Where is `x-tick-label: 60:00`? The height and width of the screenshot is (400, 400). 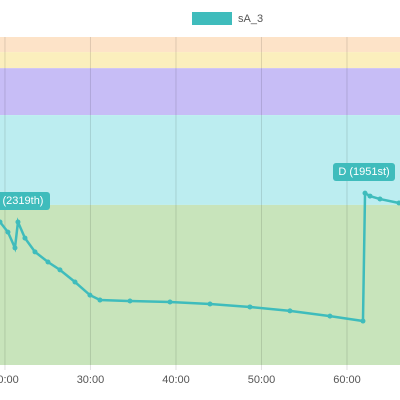
x-tick-label: 60:00 is located at coordinates (347, 380).